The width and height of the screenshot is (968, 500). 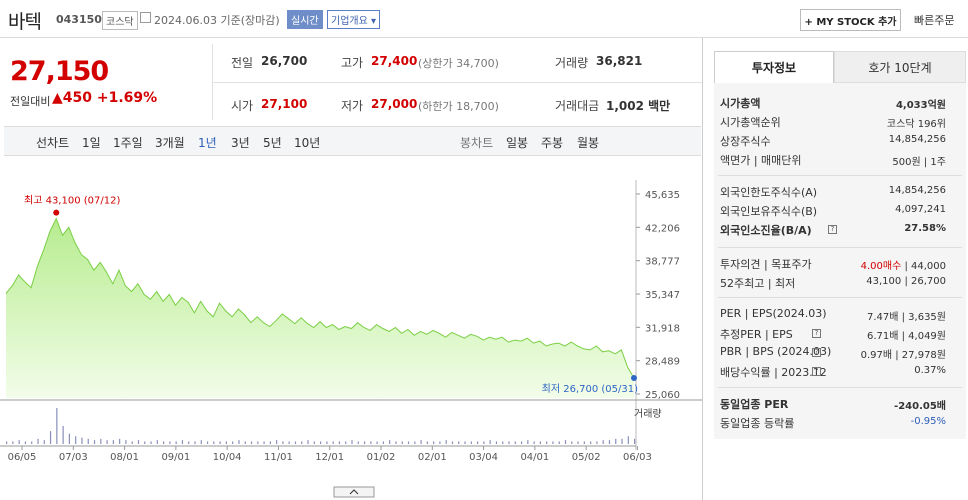 What do you see at coordinates (662, 295) in the screenshot?
I see `y-tick-label: 35,347` at bounding box center [662, 295].